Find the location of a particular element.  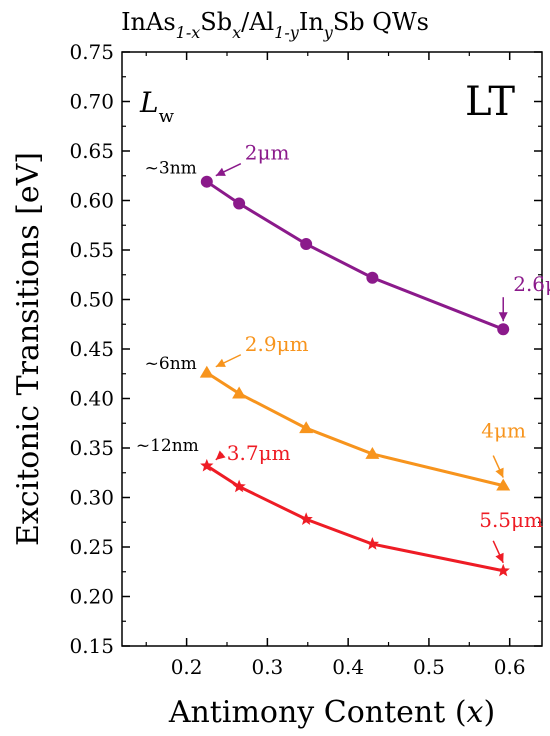

y-tick-label: 0.55 is located at coordinates (91, 250).